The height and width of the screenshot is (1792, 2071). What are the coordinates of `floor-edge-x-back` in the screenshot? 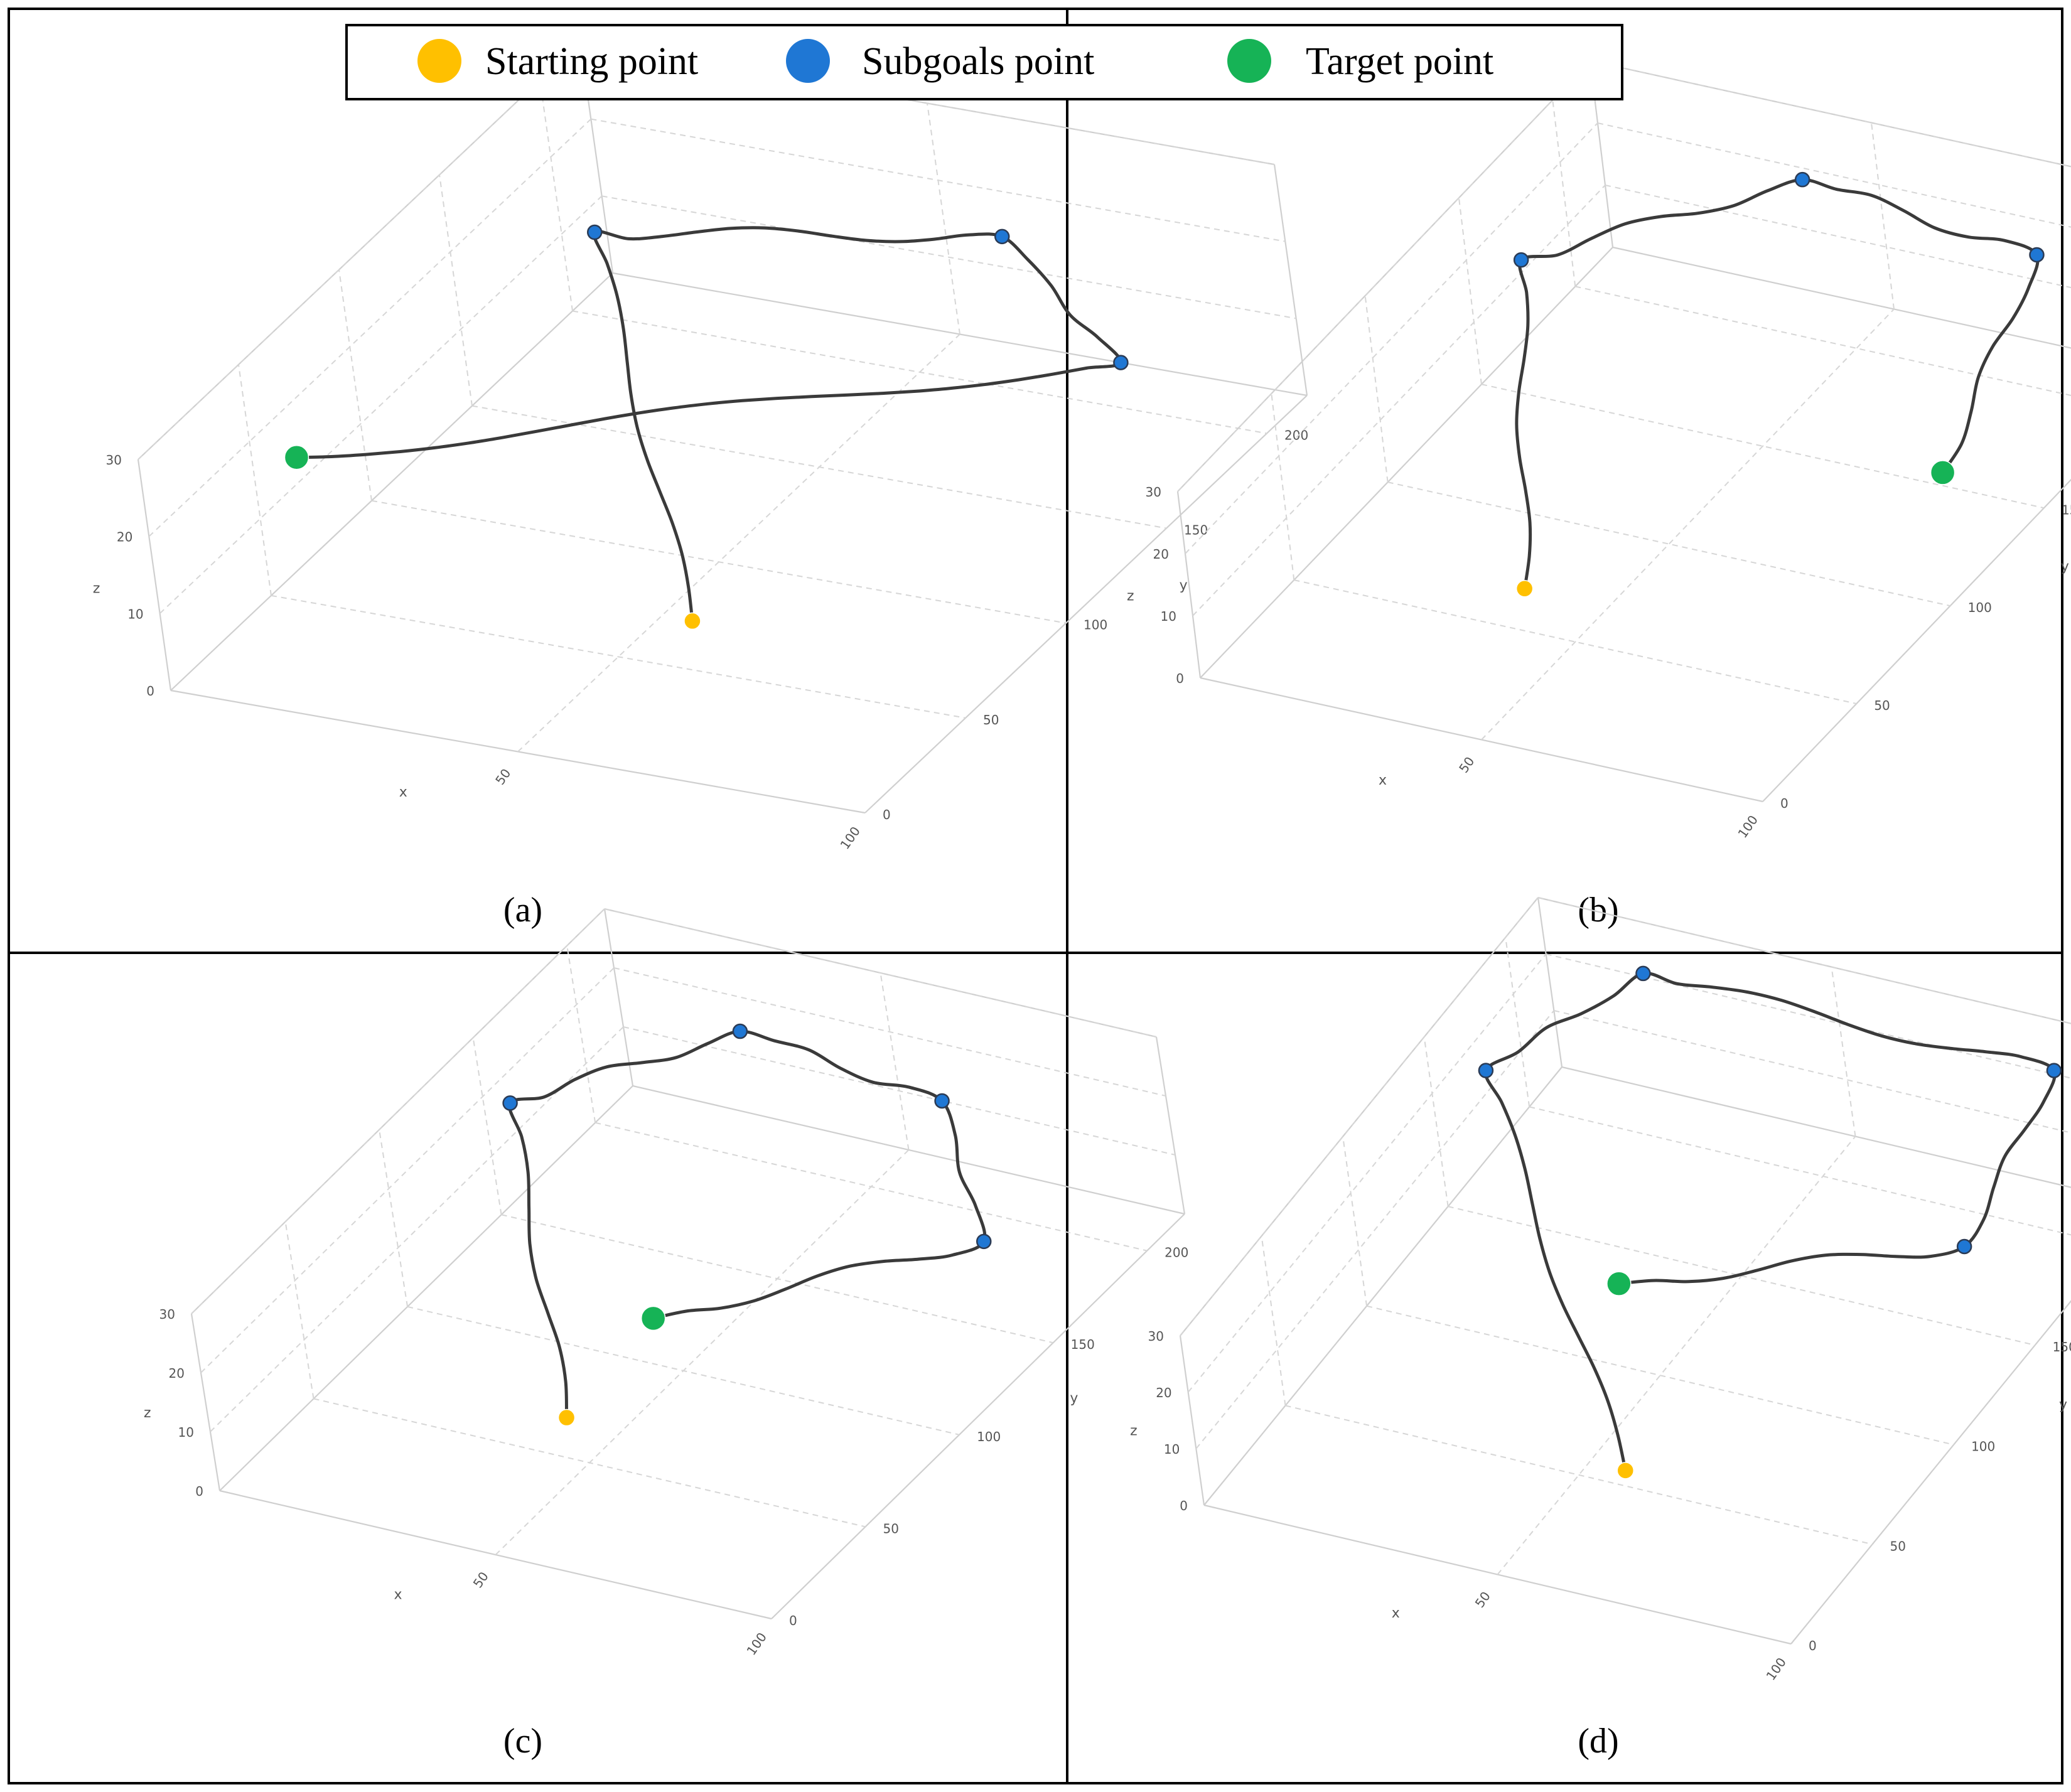 It's located at (1842, 297).